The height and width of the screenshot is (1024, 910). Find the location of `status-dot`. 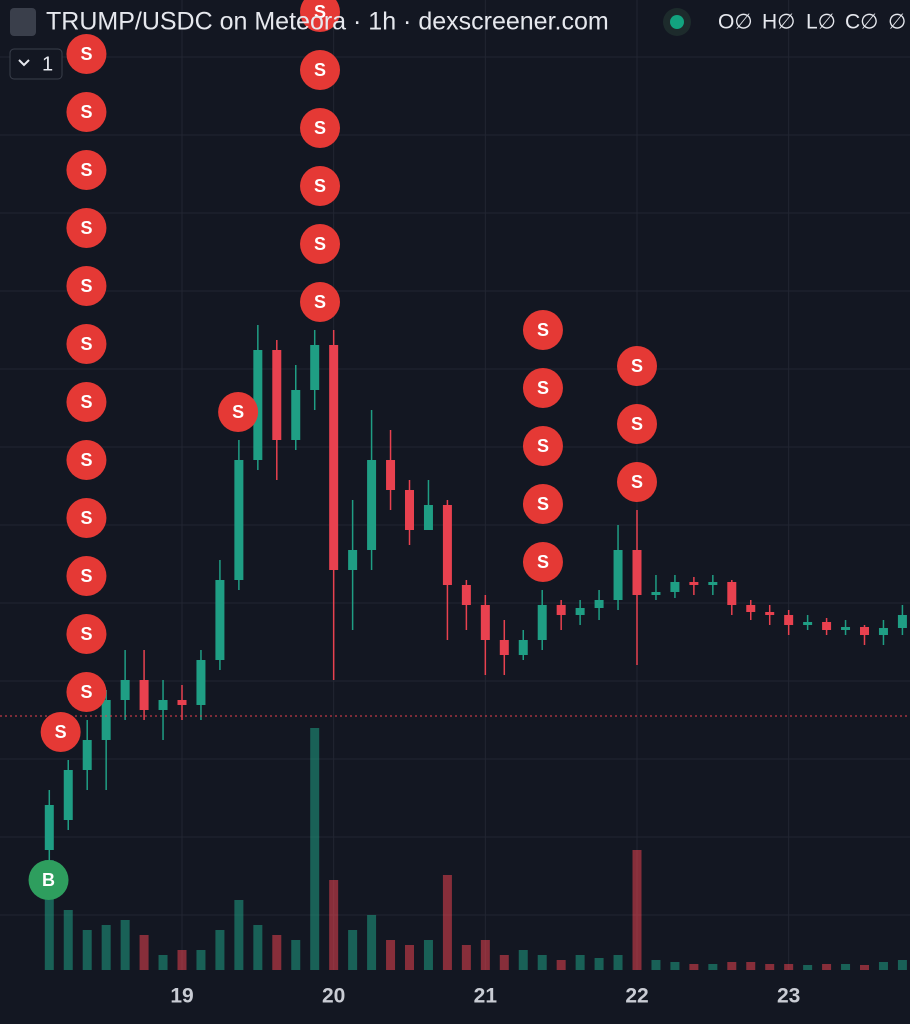

status-dot is located at coordinates (677, 22).